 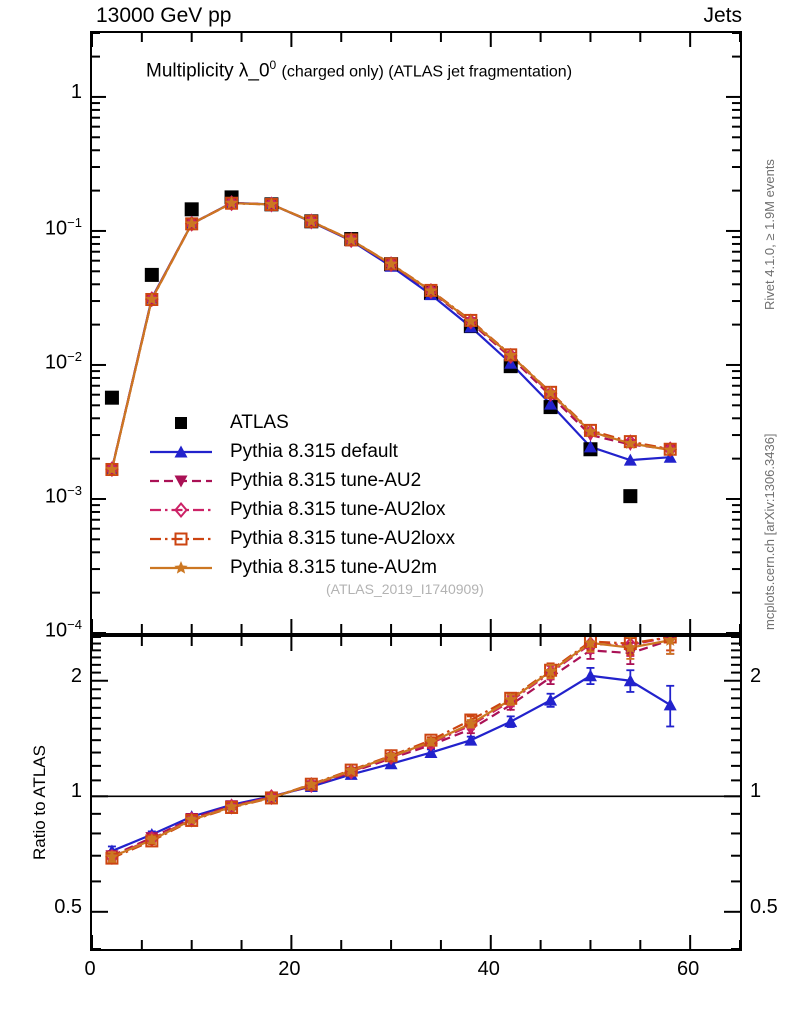 I want to click on y-tick-label-ratio-left-0: 2, so click(x=76, y=675).